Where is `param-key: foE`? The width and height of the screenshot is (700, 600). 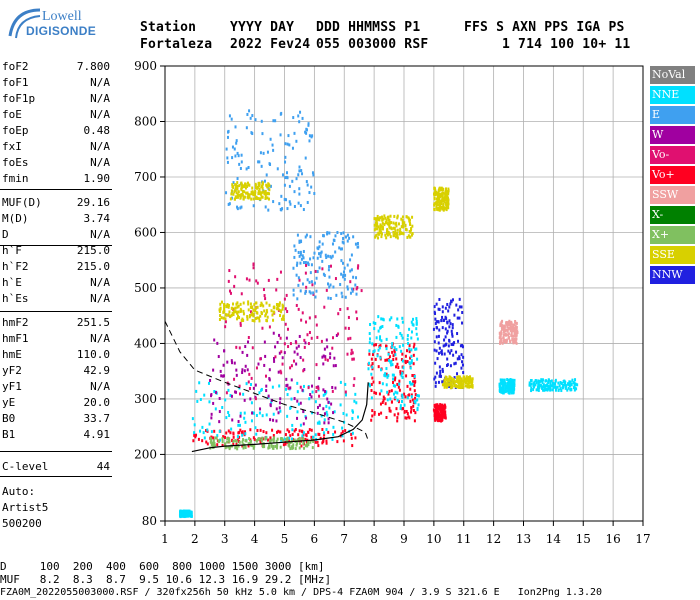
param-key: foE is located at coordinates (12, 114).